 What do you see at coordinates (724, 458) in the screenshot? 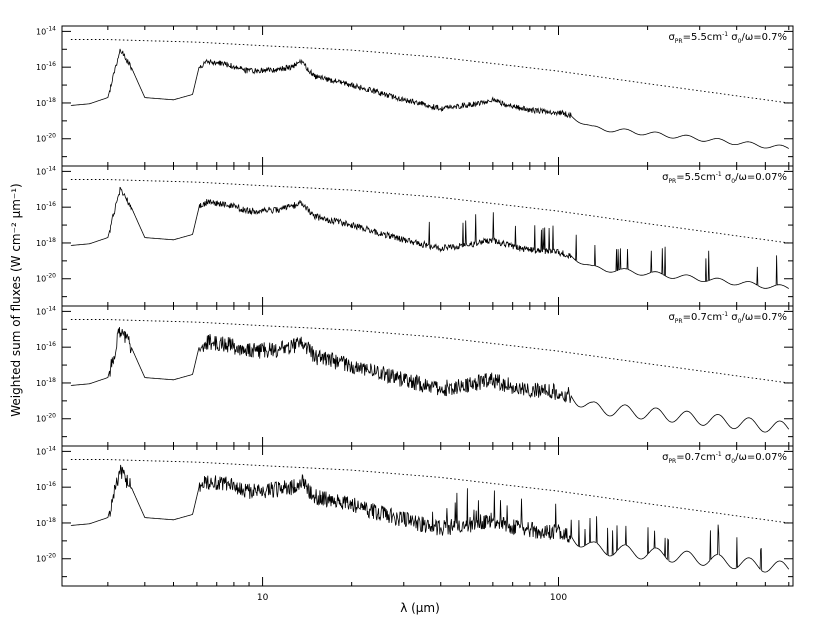
I see `panel-label: σPR=0.7cm-1 σ0/ω=0.07%` at bounding box center [724, 458].